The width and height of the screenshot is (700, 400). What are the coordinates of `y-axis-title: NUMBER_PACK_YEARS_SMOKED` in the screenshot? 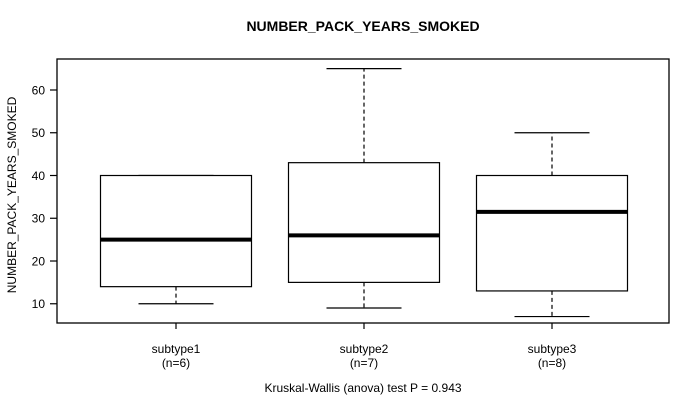 It's located at (12, 194).